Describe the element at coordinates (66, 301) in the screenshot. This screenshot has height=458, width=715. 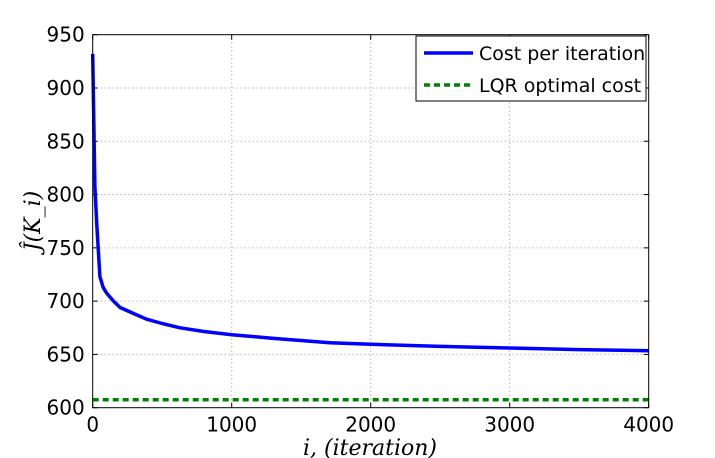
I see `y-tick-label: 700` at that location.